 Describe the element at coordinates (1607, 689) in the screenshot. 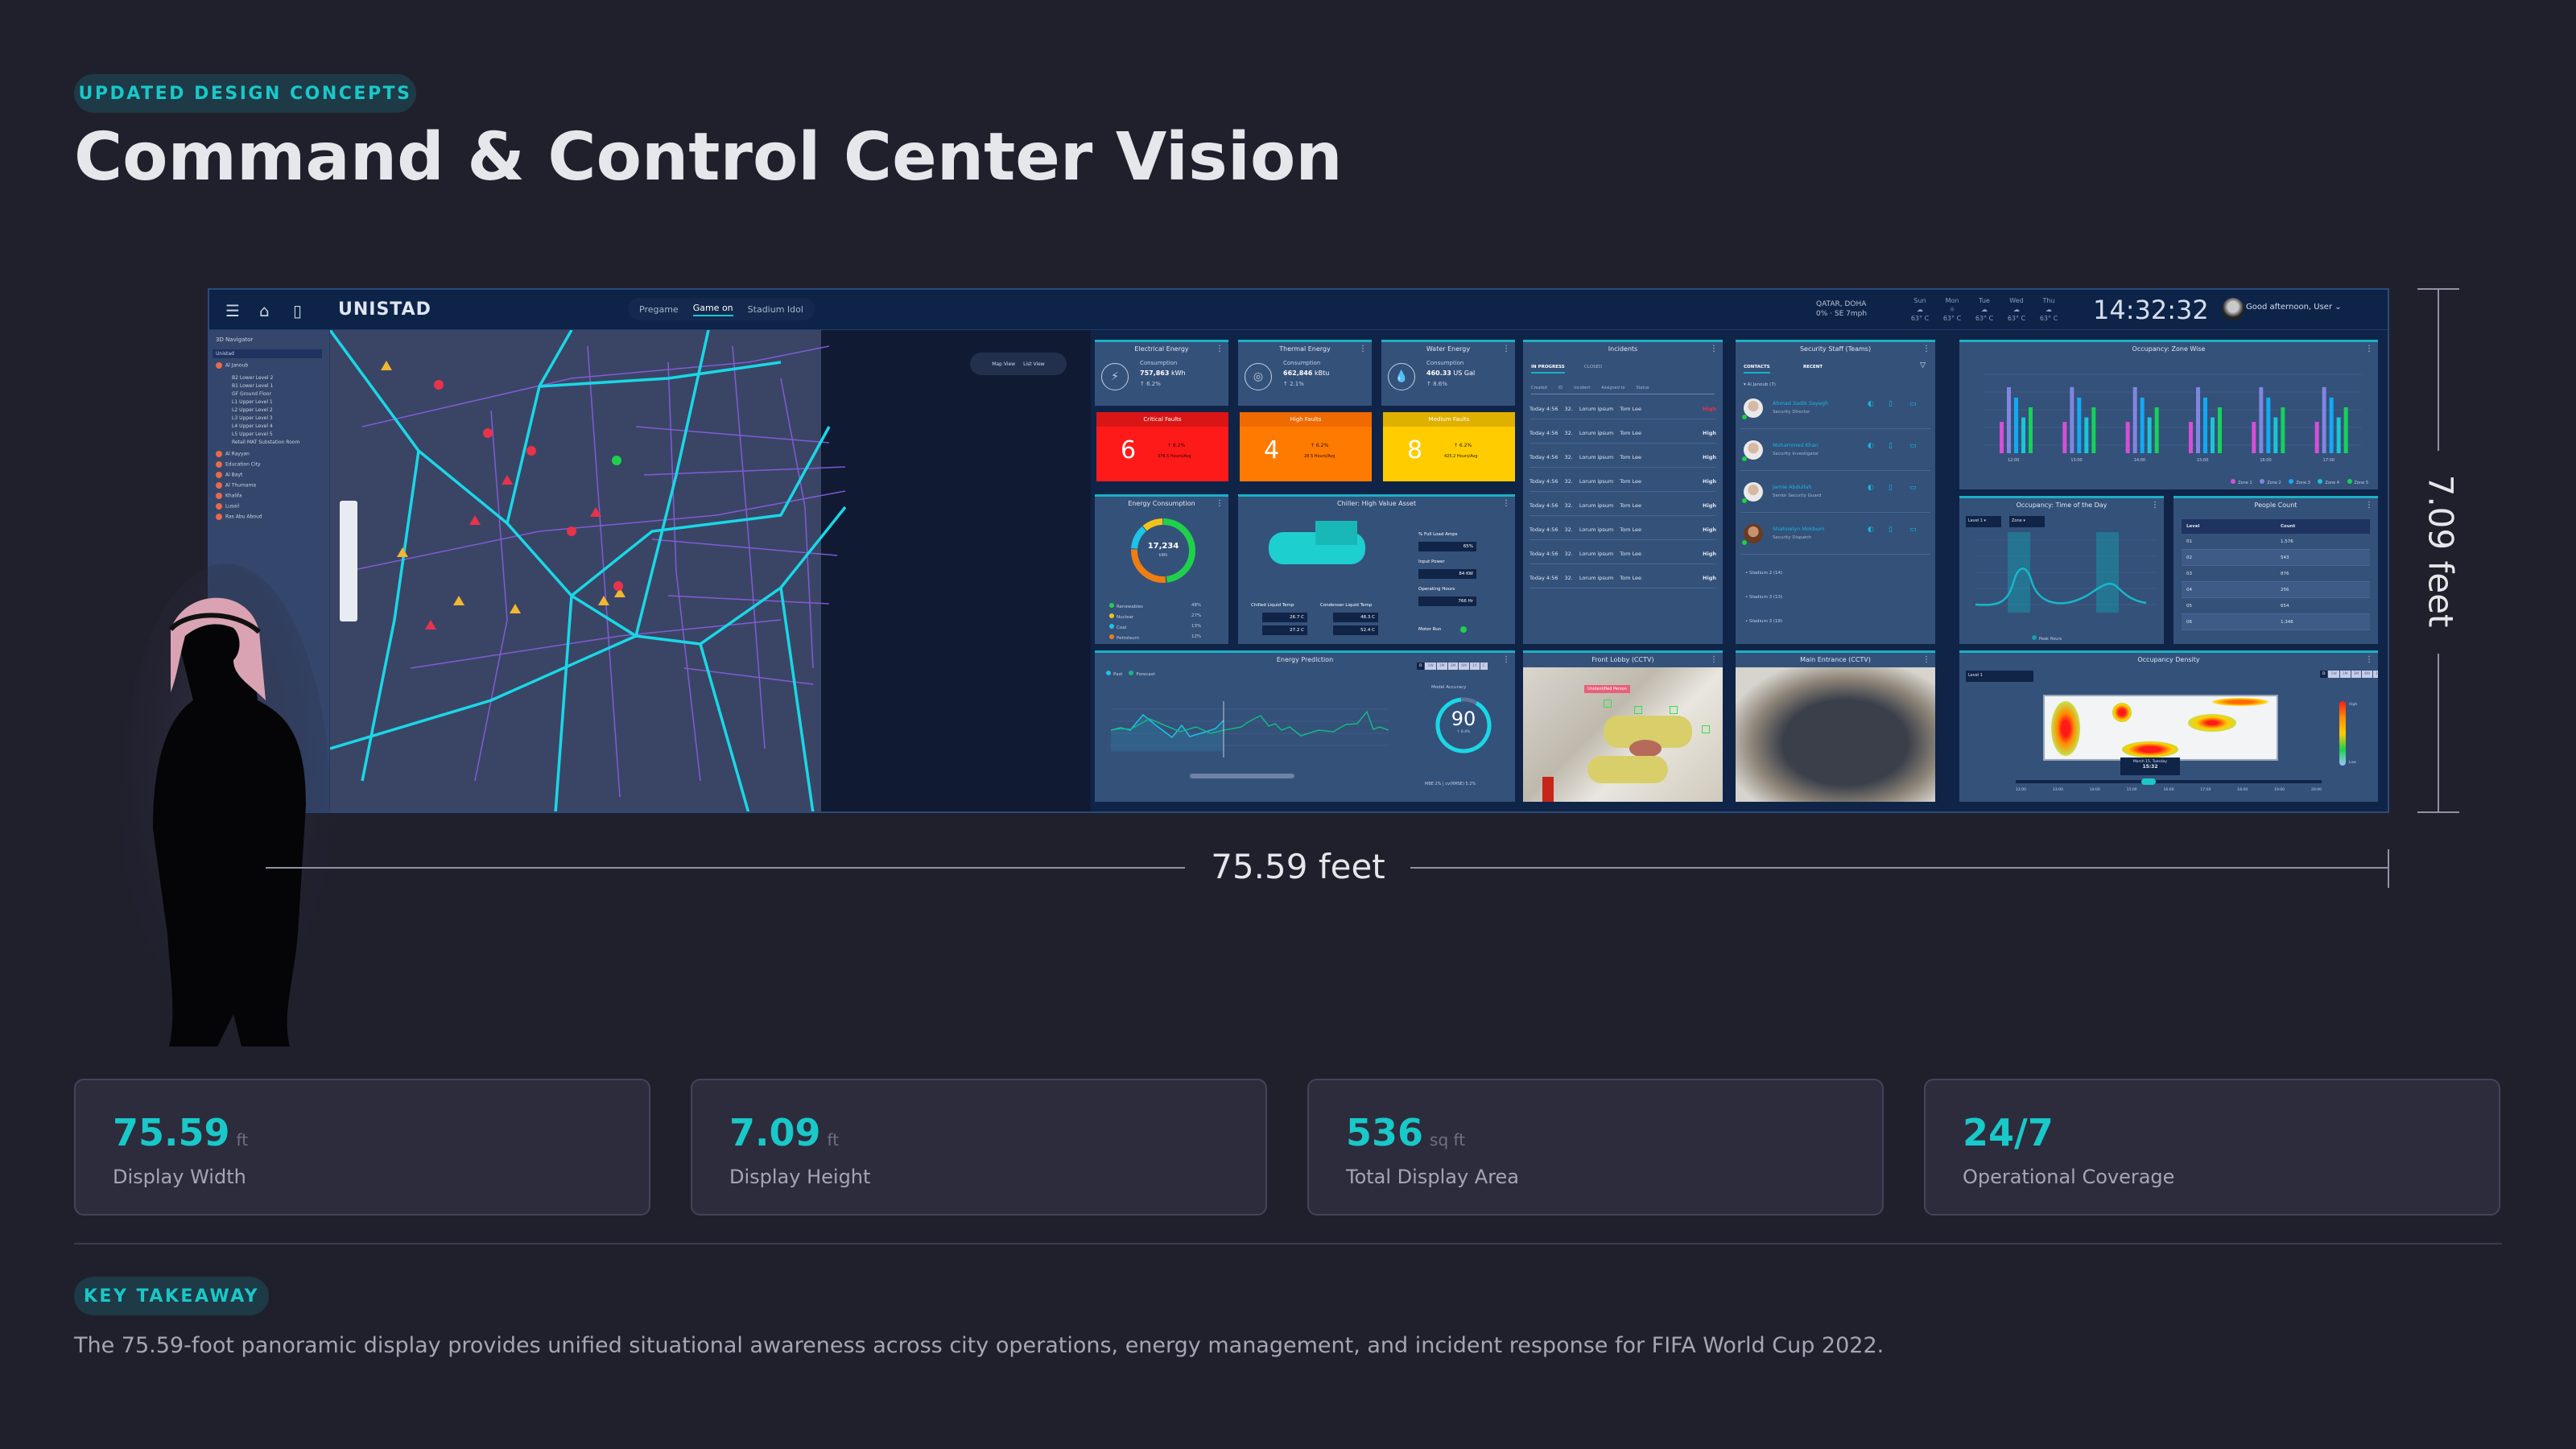

I see `alert-tag: Unidentified Person` at that location.